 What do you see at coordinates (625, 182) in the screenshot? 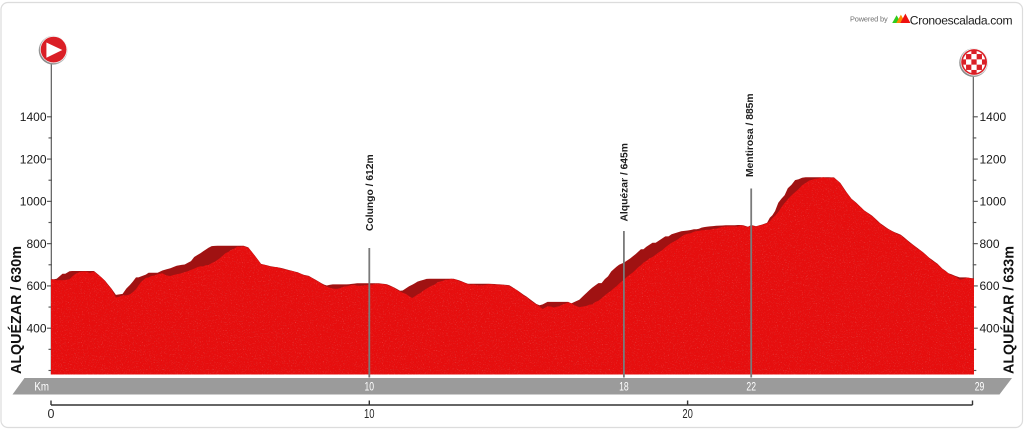
I see `svg-text: Alquézar / 645m` at bounding box center [625, 182].